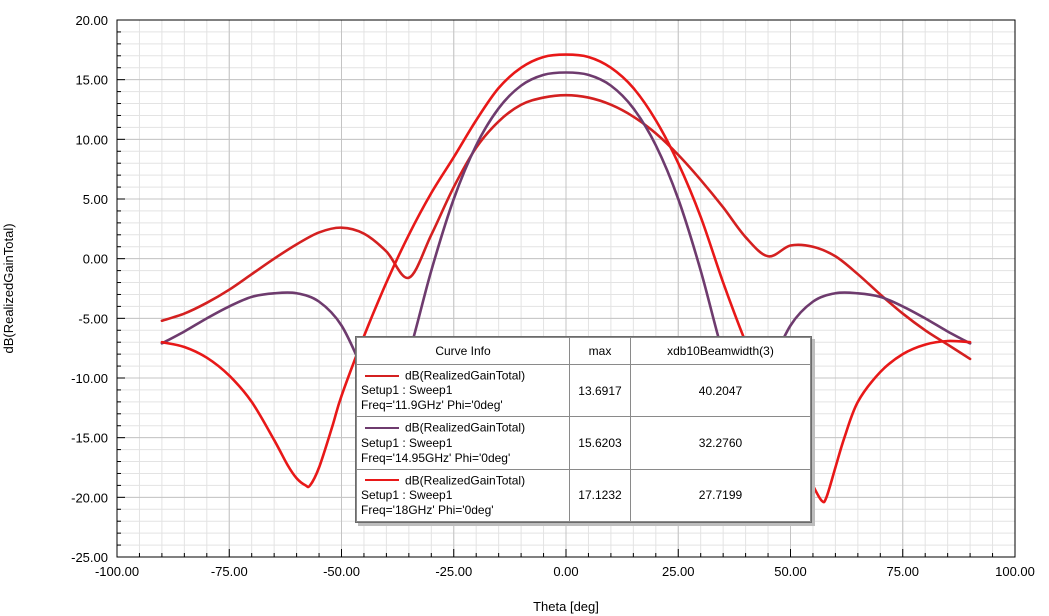 The width and height of the screenshot is (1049, 616). I want to click on header-curve-info: Curve Info, so click(463, 351).